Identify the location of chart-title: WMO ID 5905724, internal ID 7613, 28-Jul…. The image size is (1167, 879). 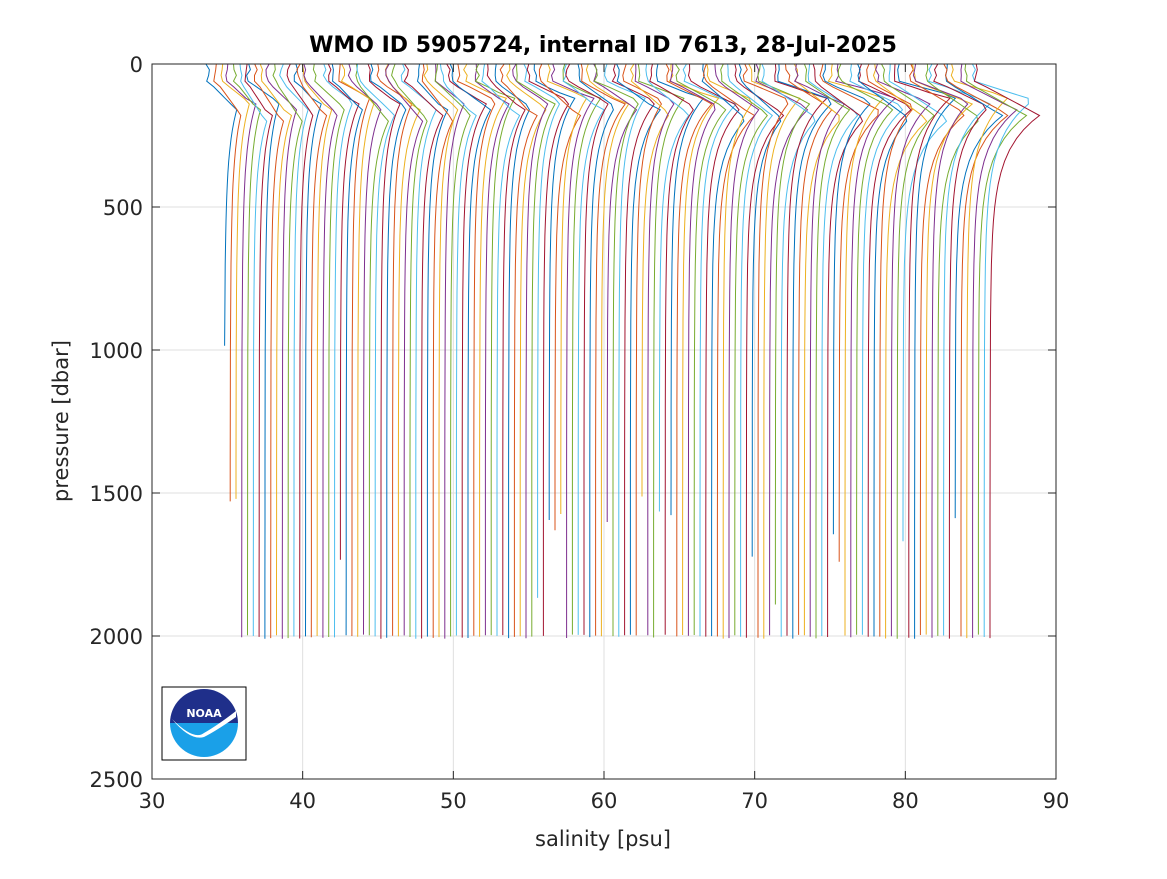
(603, 45).